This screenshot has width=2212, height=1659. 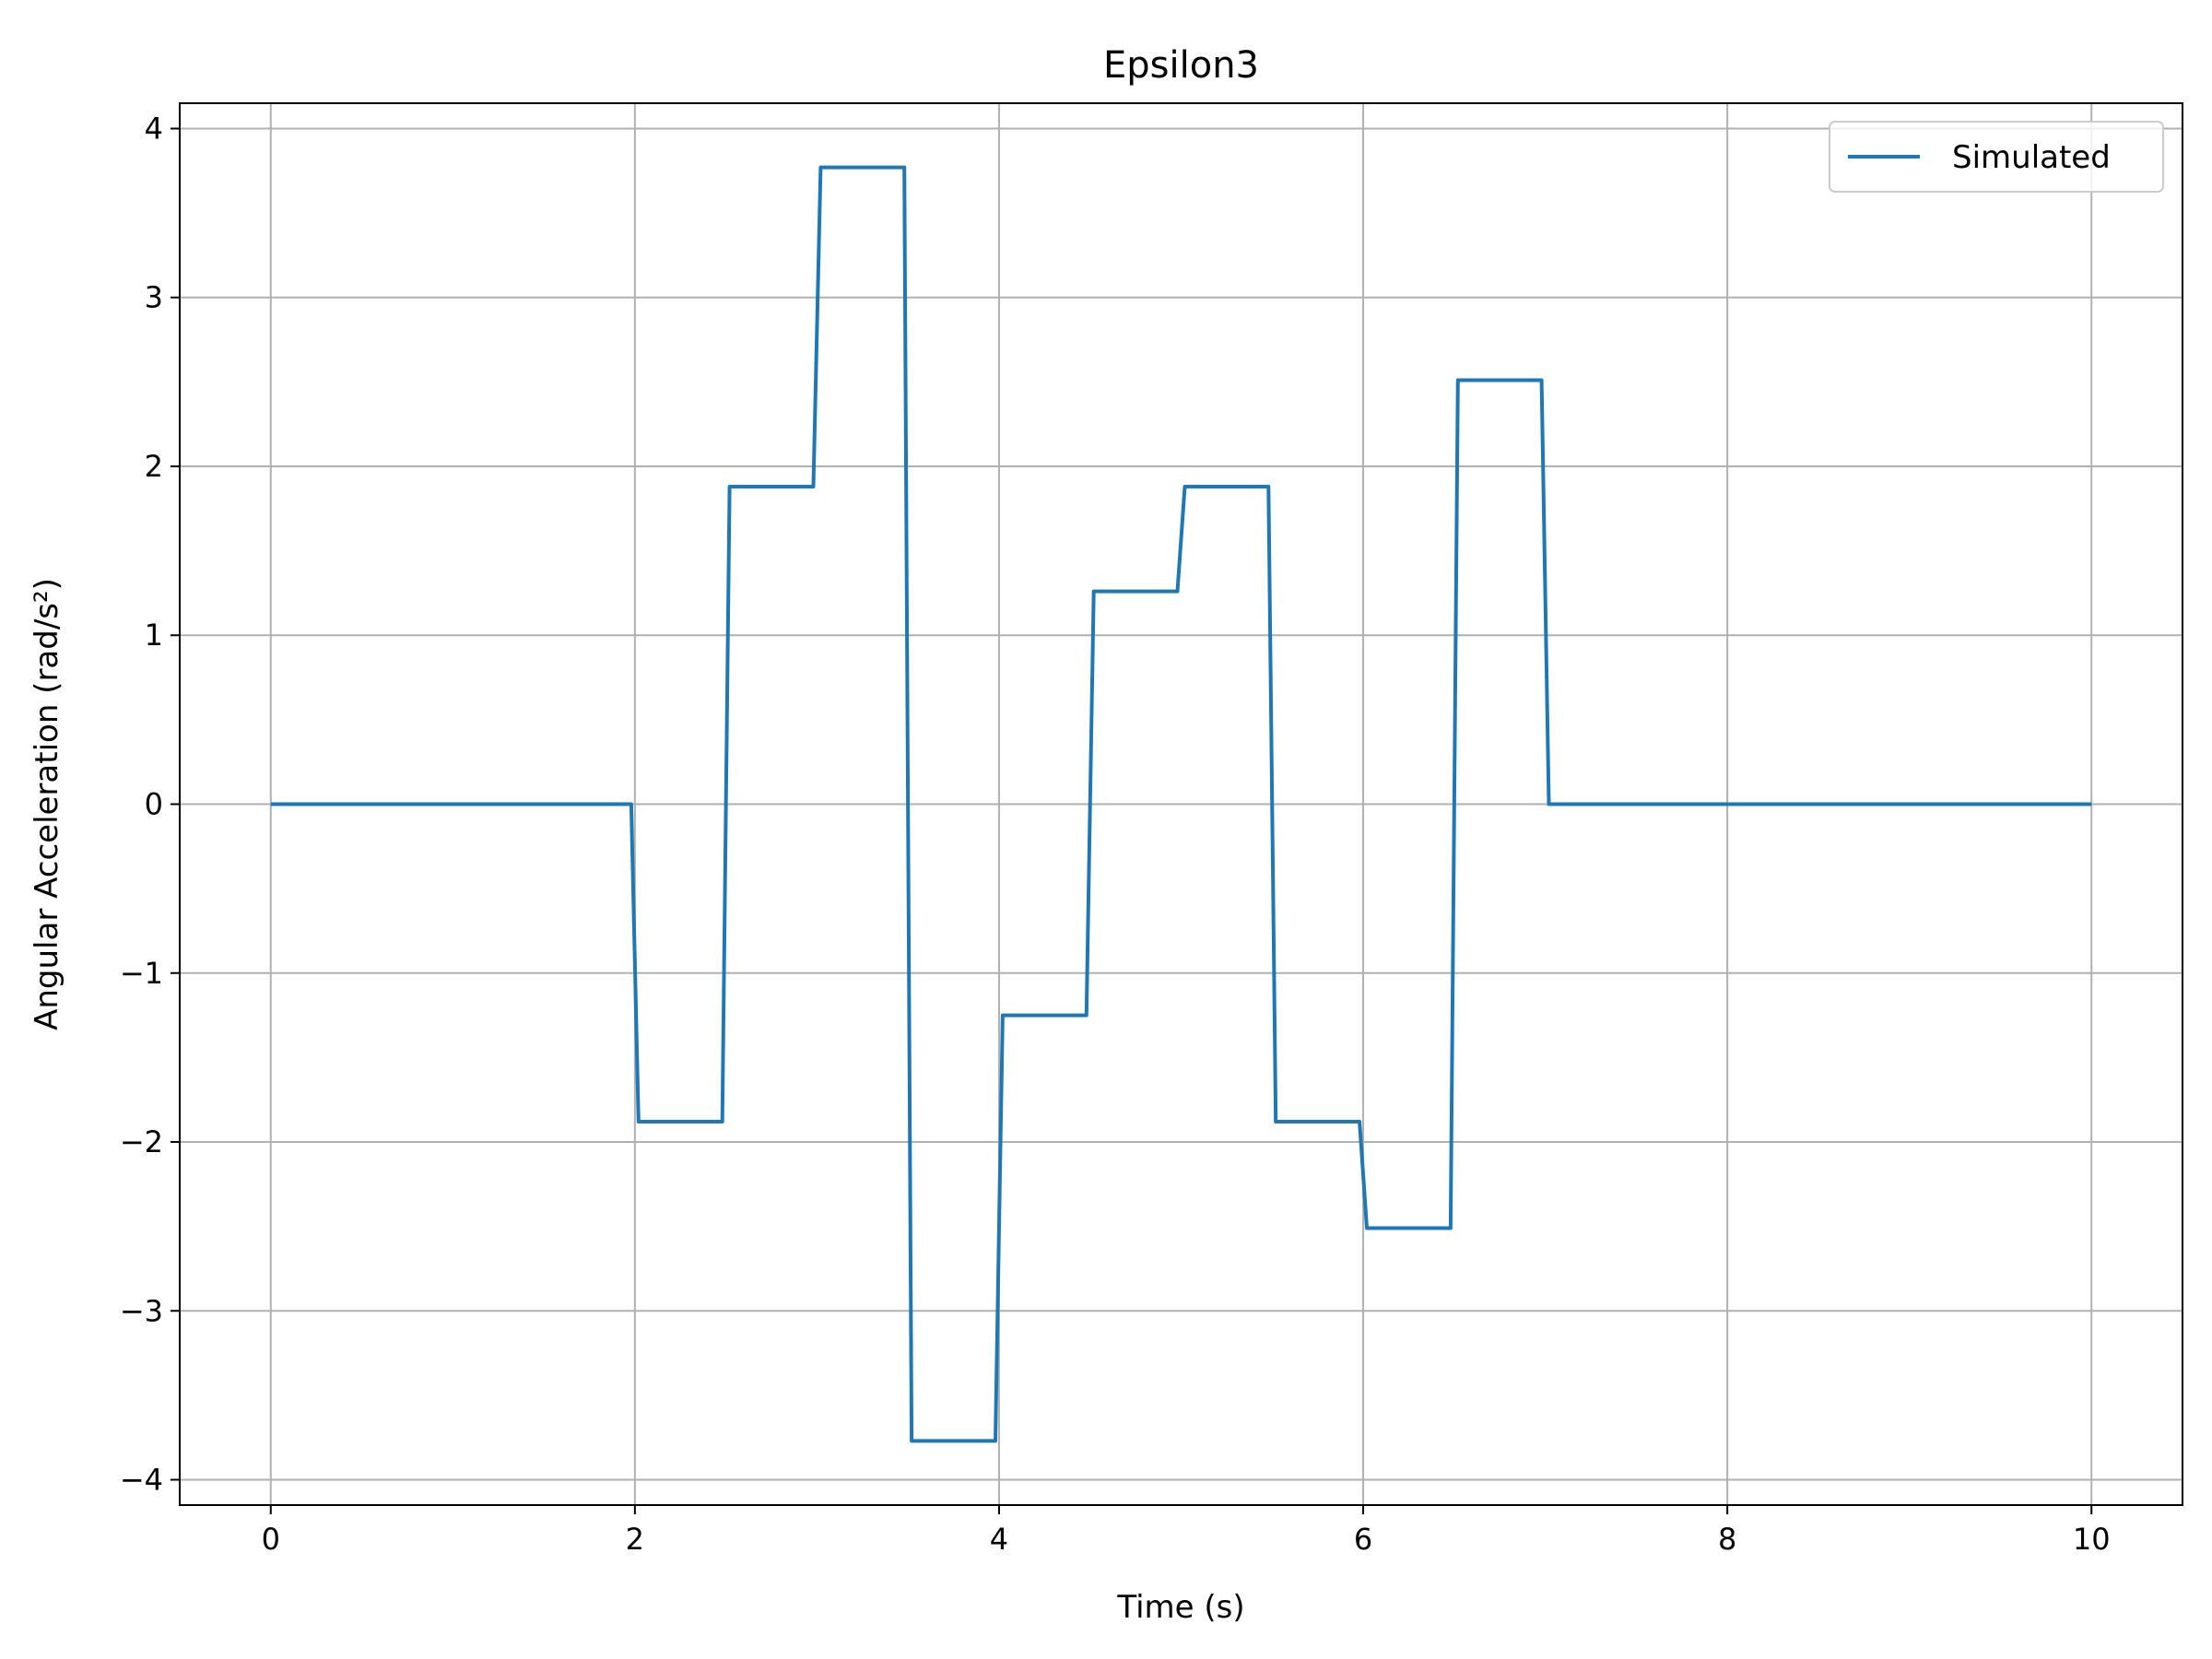 I want to click on y-axis-label: Angular Acceleration (rad/s²), so click(x=47, y=804).